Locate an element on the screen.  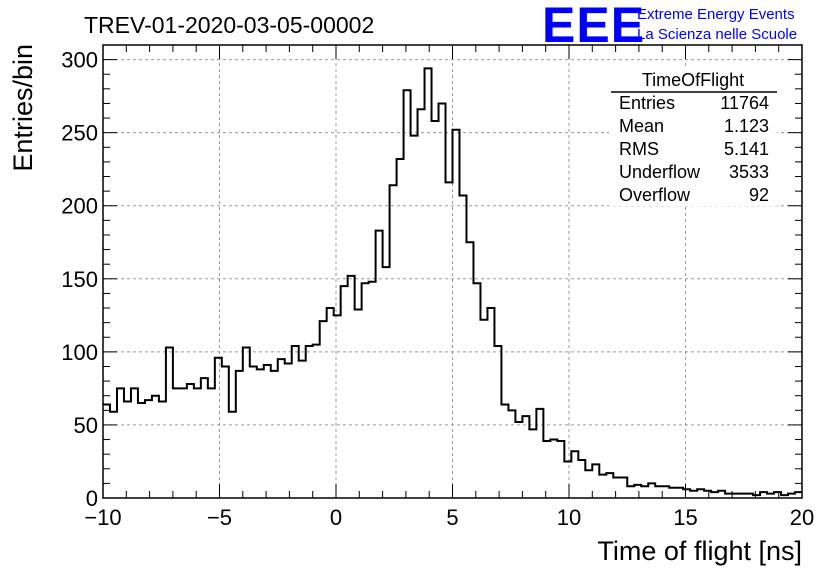
y-tick-labels: 0 50 100 150 200 250 300 is located at coordinates (79, 279).